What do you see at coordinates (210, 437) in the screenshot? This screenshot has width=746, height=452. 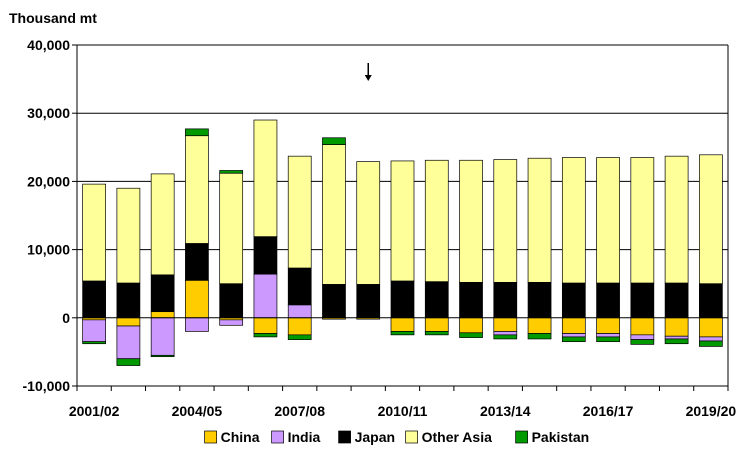 I see `legend-swatch-china` at bounding box center [210, 437].